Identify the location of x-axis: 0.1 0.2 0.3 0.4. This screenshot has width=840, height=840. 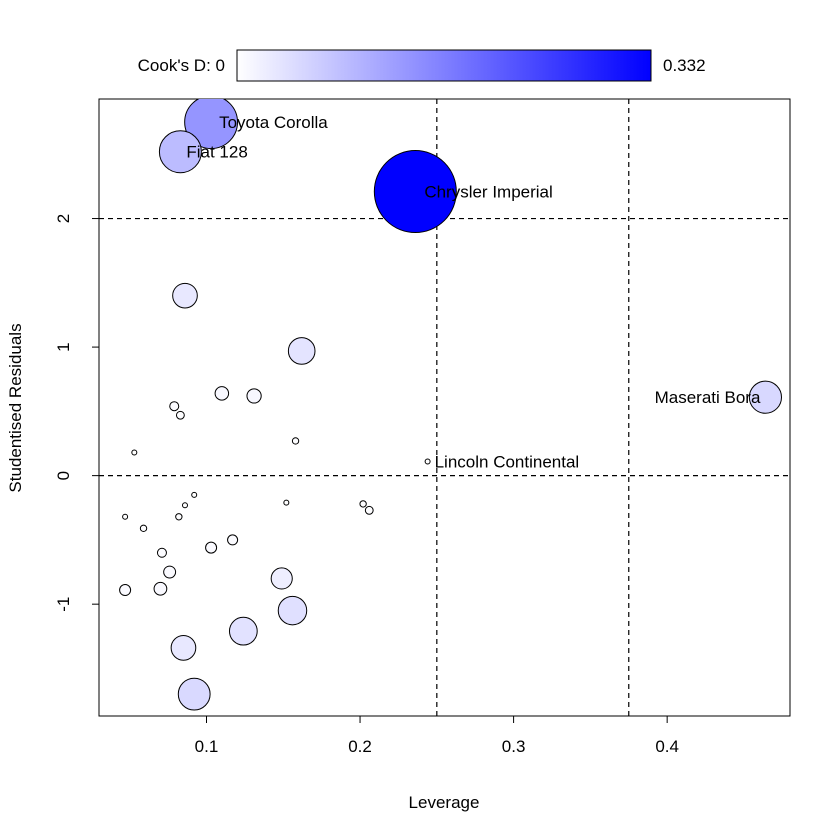
(437, 736).